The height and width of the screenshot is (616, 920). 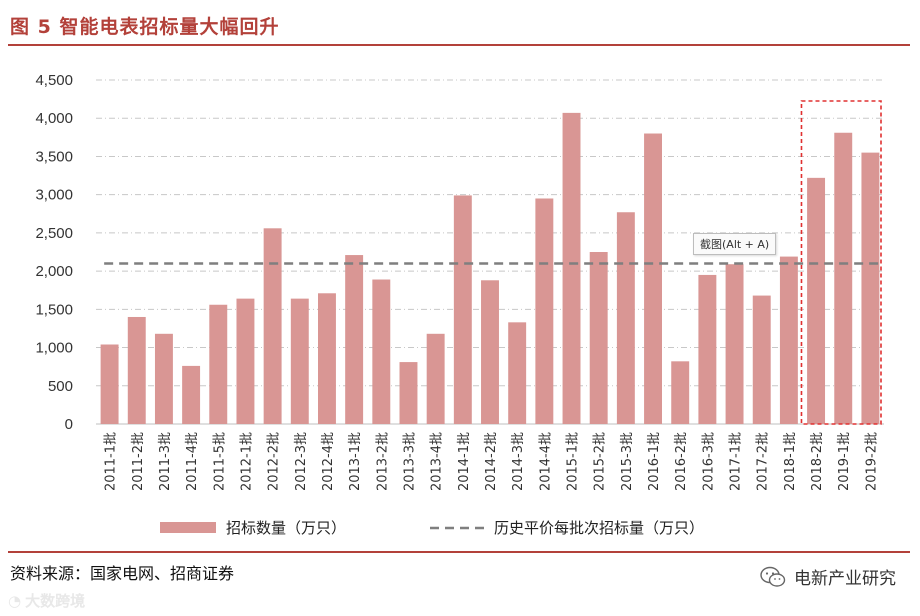 I want to click on y-tick-label: 3,500, so click(x=54, y=156).